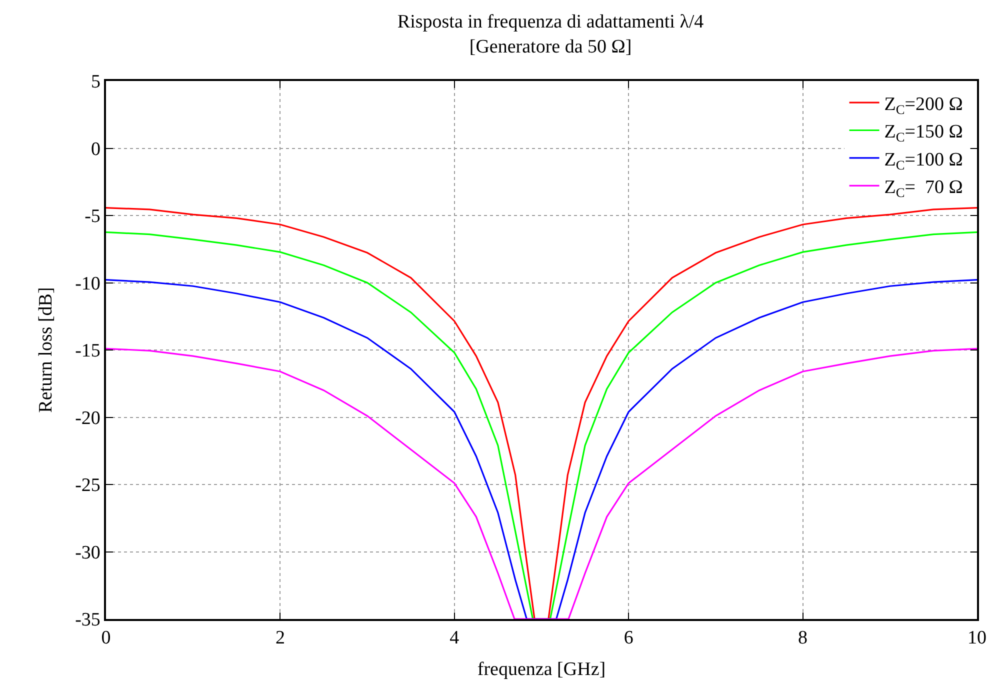 This screenshot has height=691, width=992. Describe the element at coordinates (455, 638) in the screenshot. I see `x-tick-label: 4` at that location.